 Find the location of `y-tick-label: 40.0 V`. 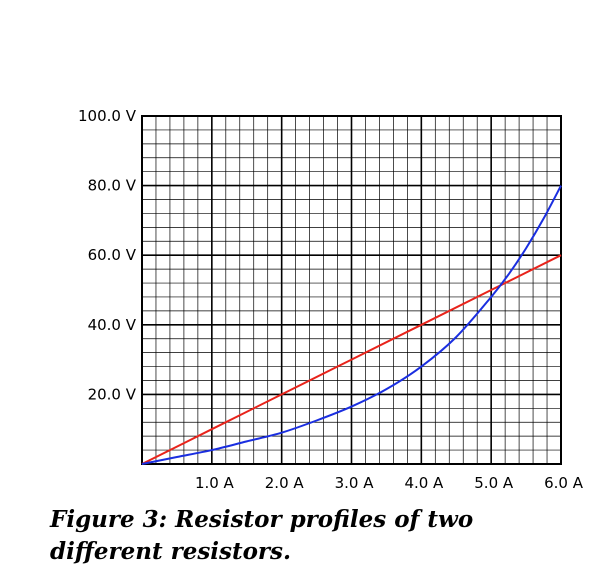

y-tick-label: 40.0 V is located at coordinates (112, 325).